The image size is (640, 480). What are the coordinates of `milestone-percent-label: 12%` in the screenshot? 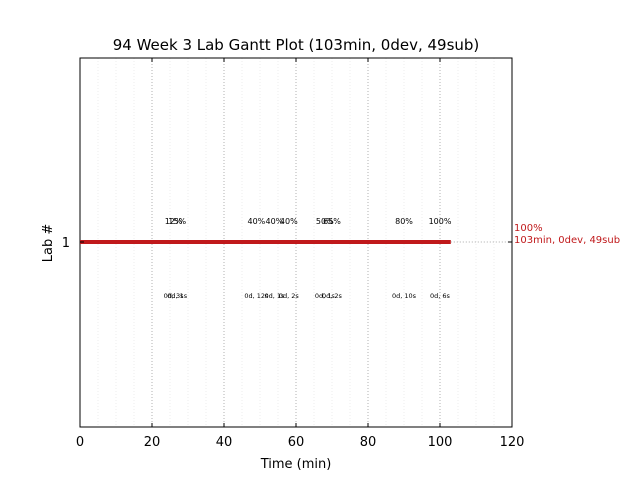 It's located at (174, 221).